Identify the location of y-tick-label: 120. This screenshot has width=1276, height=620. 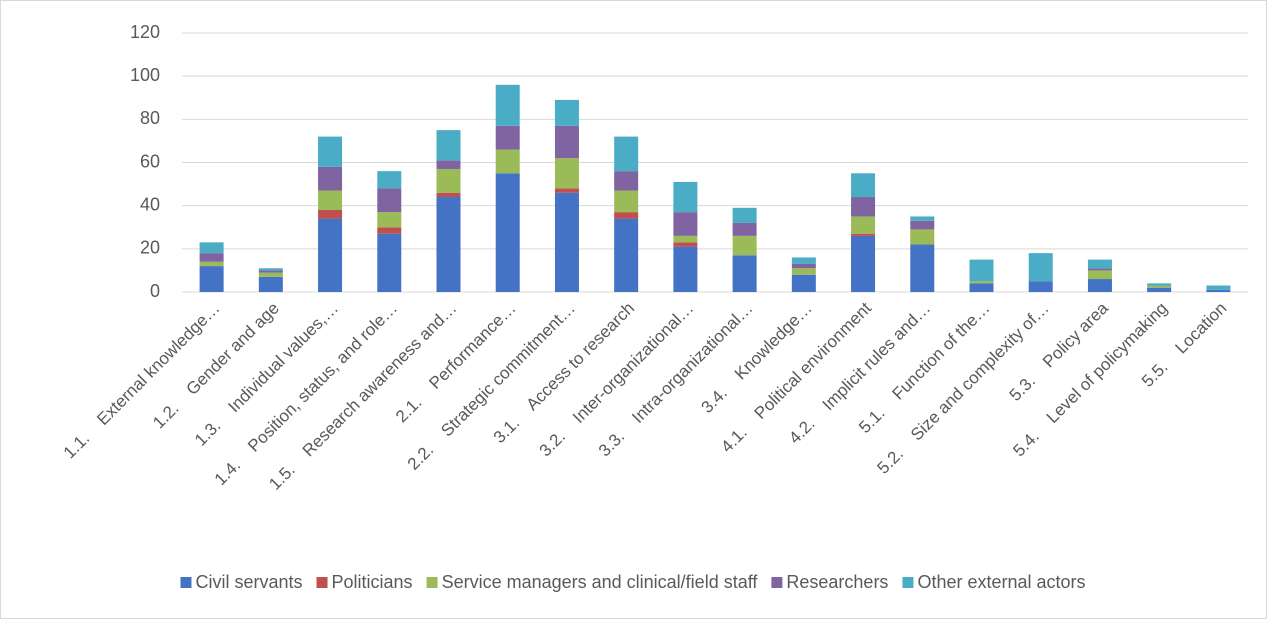
(145, 32).